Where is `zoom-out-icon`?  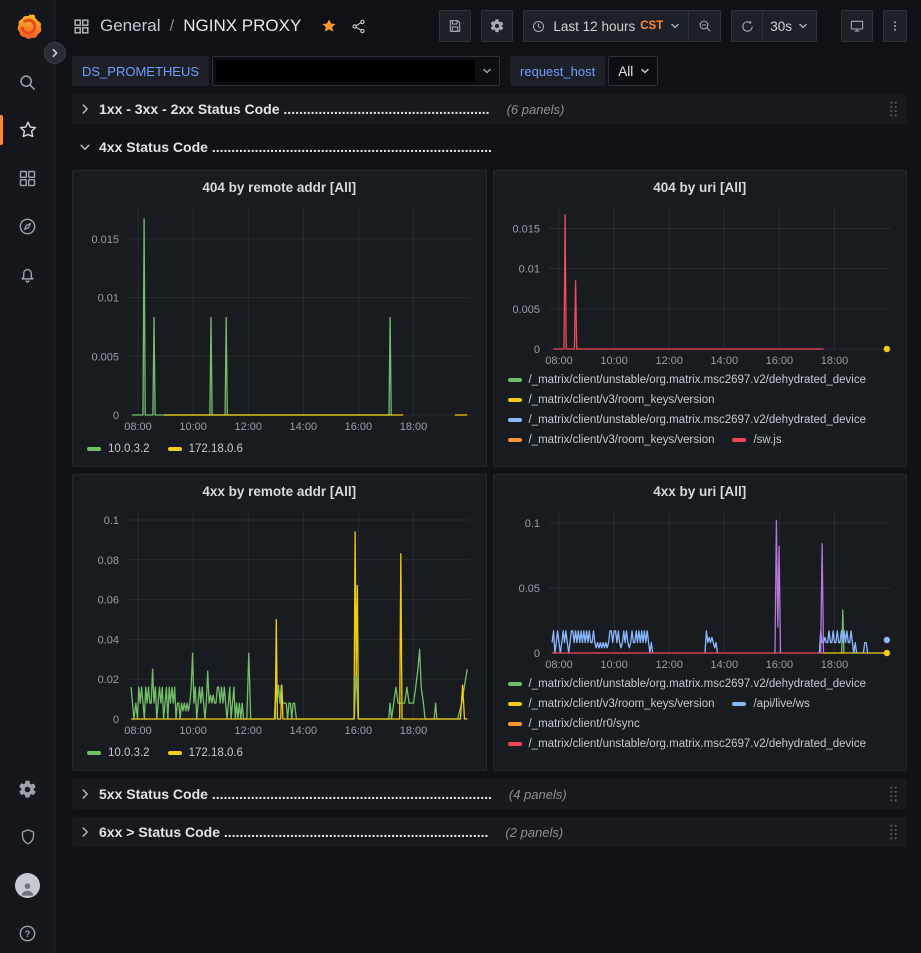
zoom-out-icon is located at coordinates (705, 26).